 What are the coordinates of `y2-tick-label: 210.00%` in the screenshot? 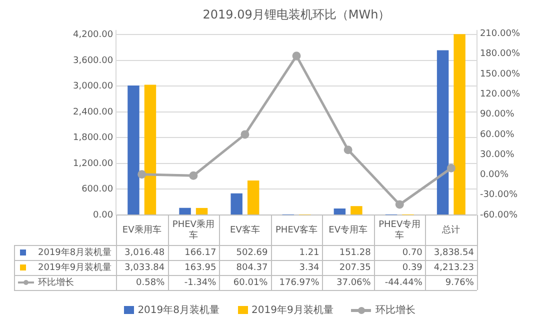 It's located at (500, 34).